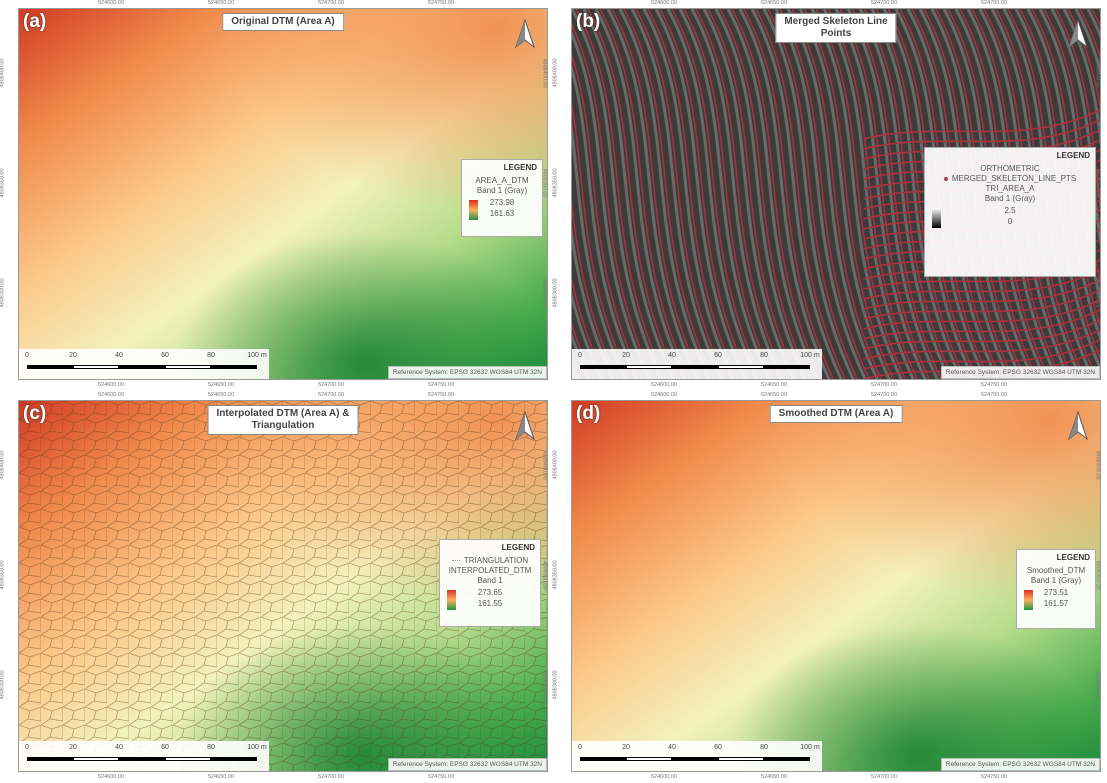  Describe the element at coordinates (283, 420) in the screenshot. I see `map-title: Interpolated DTM (Area A) & Triangulation` at that location.